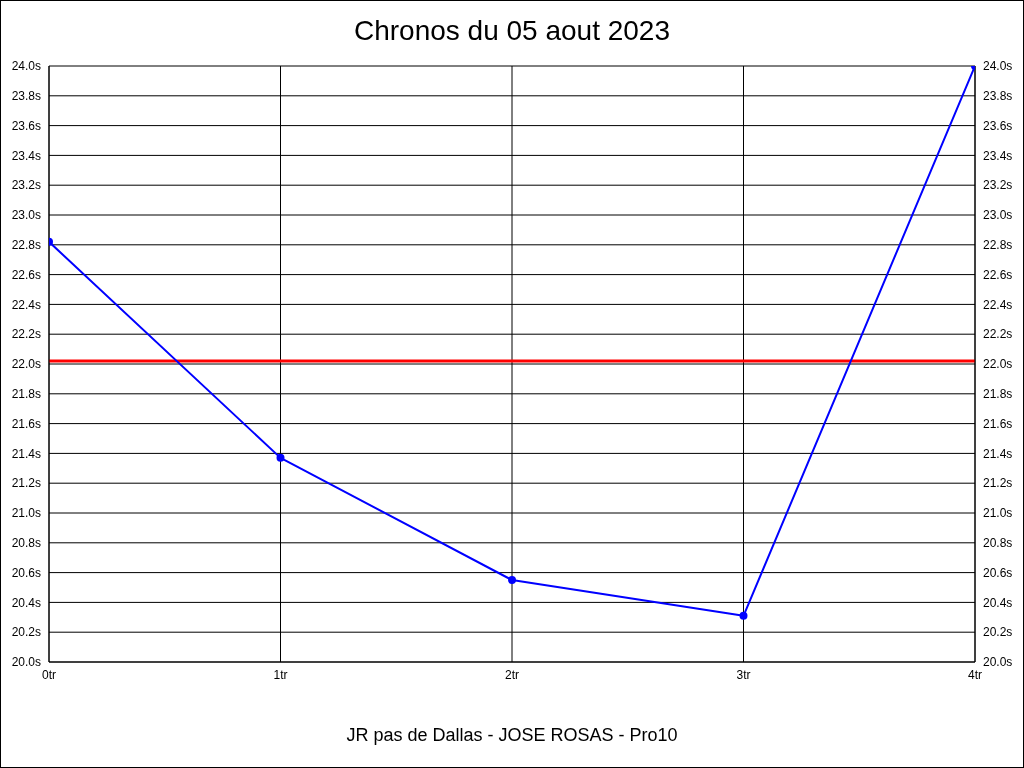  I want to click on y2-tick-label: 20.6s, so click(998, 572).